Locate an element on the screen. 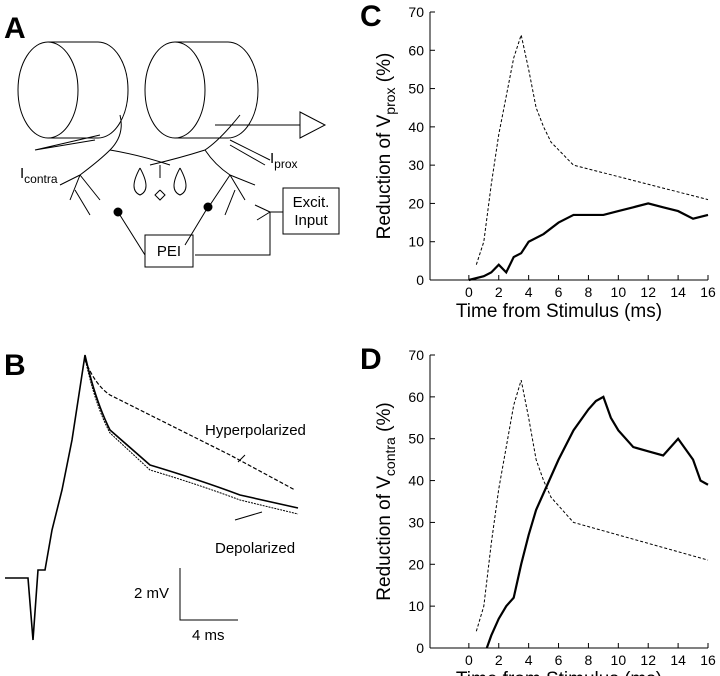 Image resolution: width=720 pixels, height=676 pixels. panel-label: C is located at coordinates (371, 16).